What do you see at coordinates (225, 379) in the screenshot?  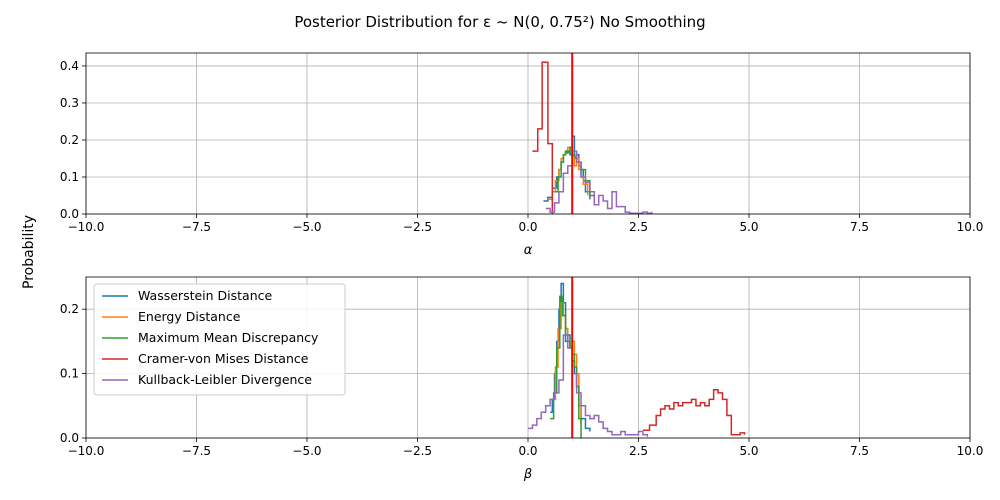 I see `legend-label-5: Kullback-Leibler Divergence` at bounding box center [225, 379].